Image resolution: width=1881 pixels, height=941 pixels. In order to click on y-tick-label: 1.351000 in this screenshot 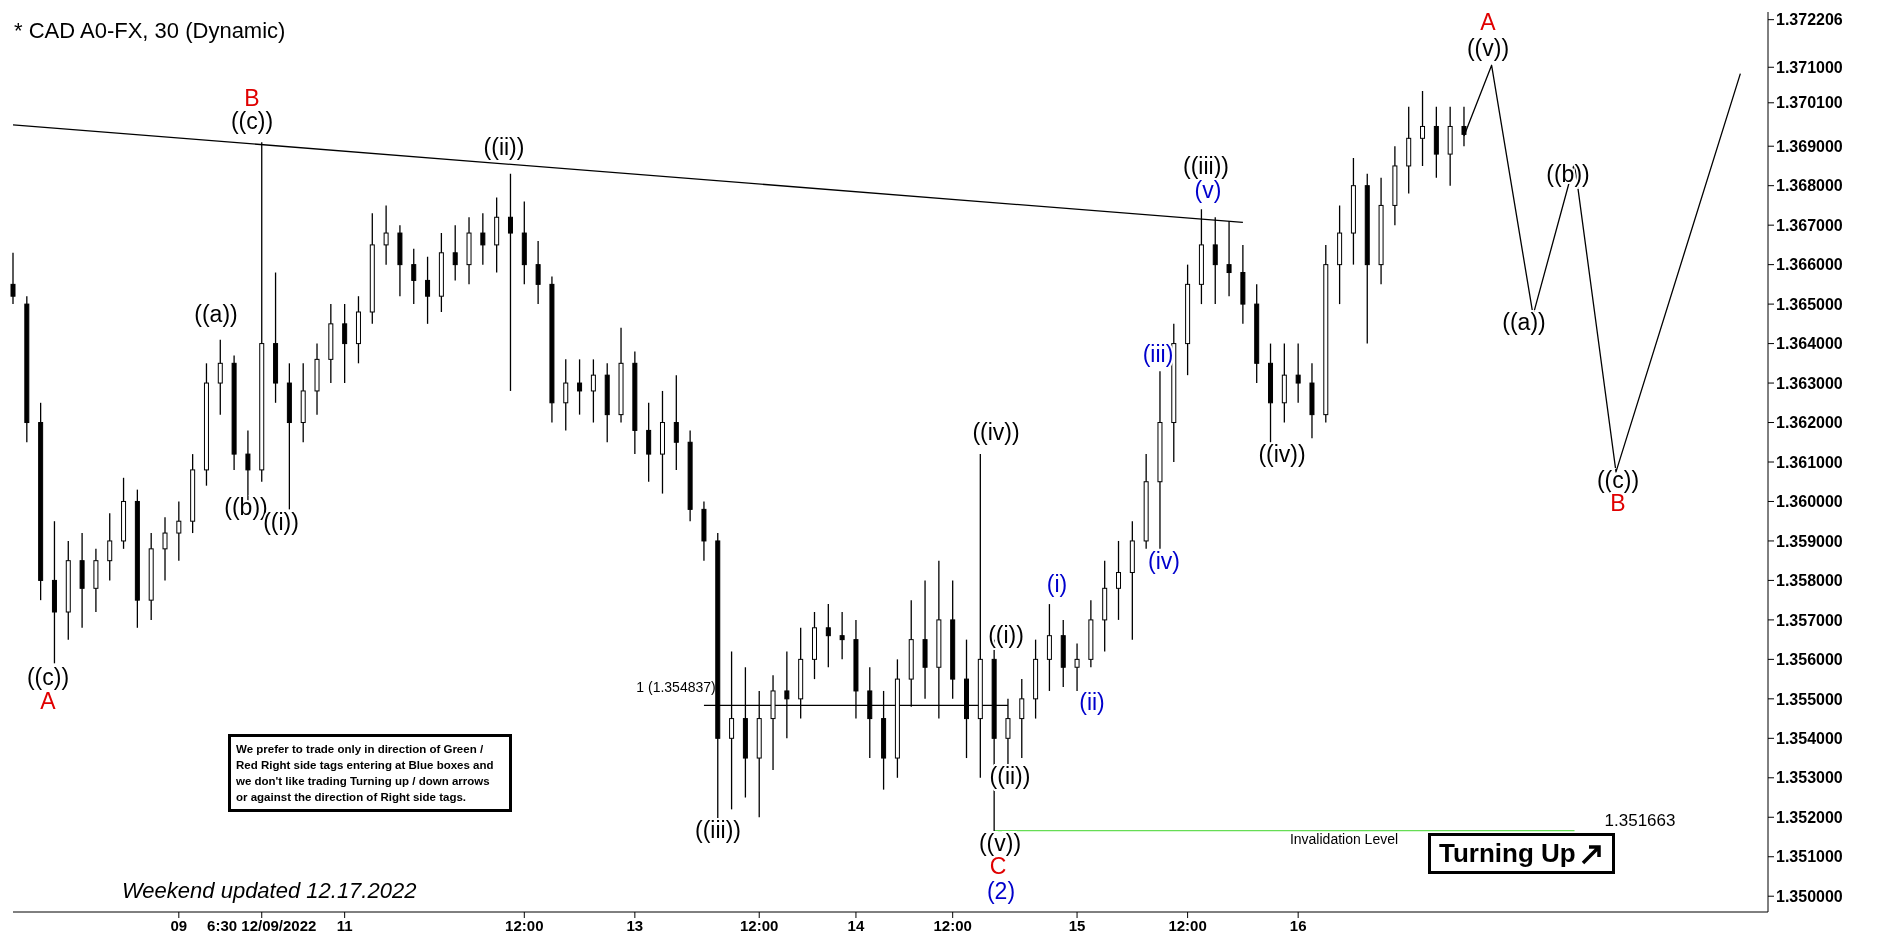, I will do `click(1809, 857)`.